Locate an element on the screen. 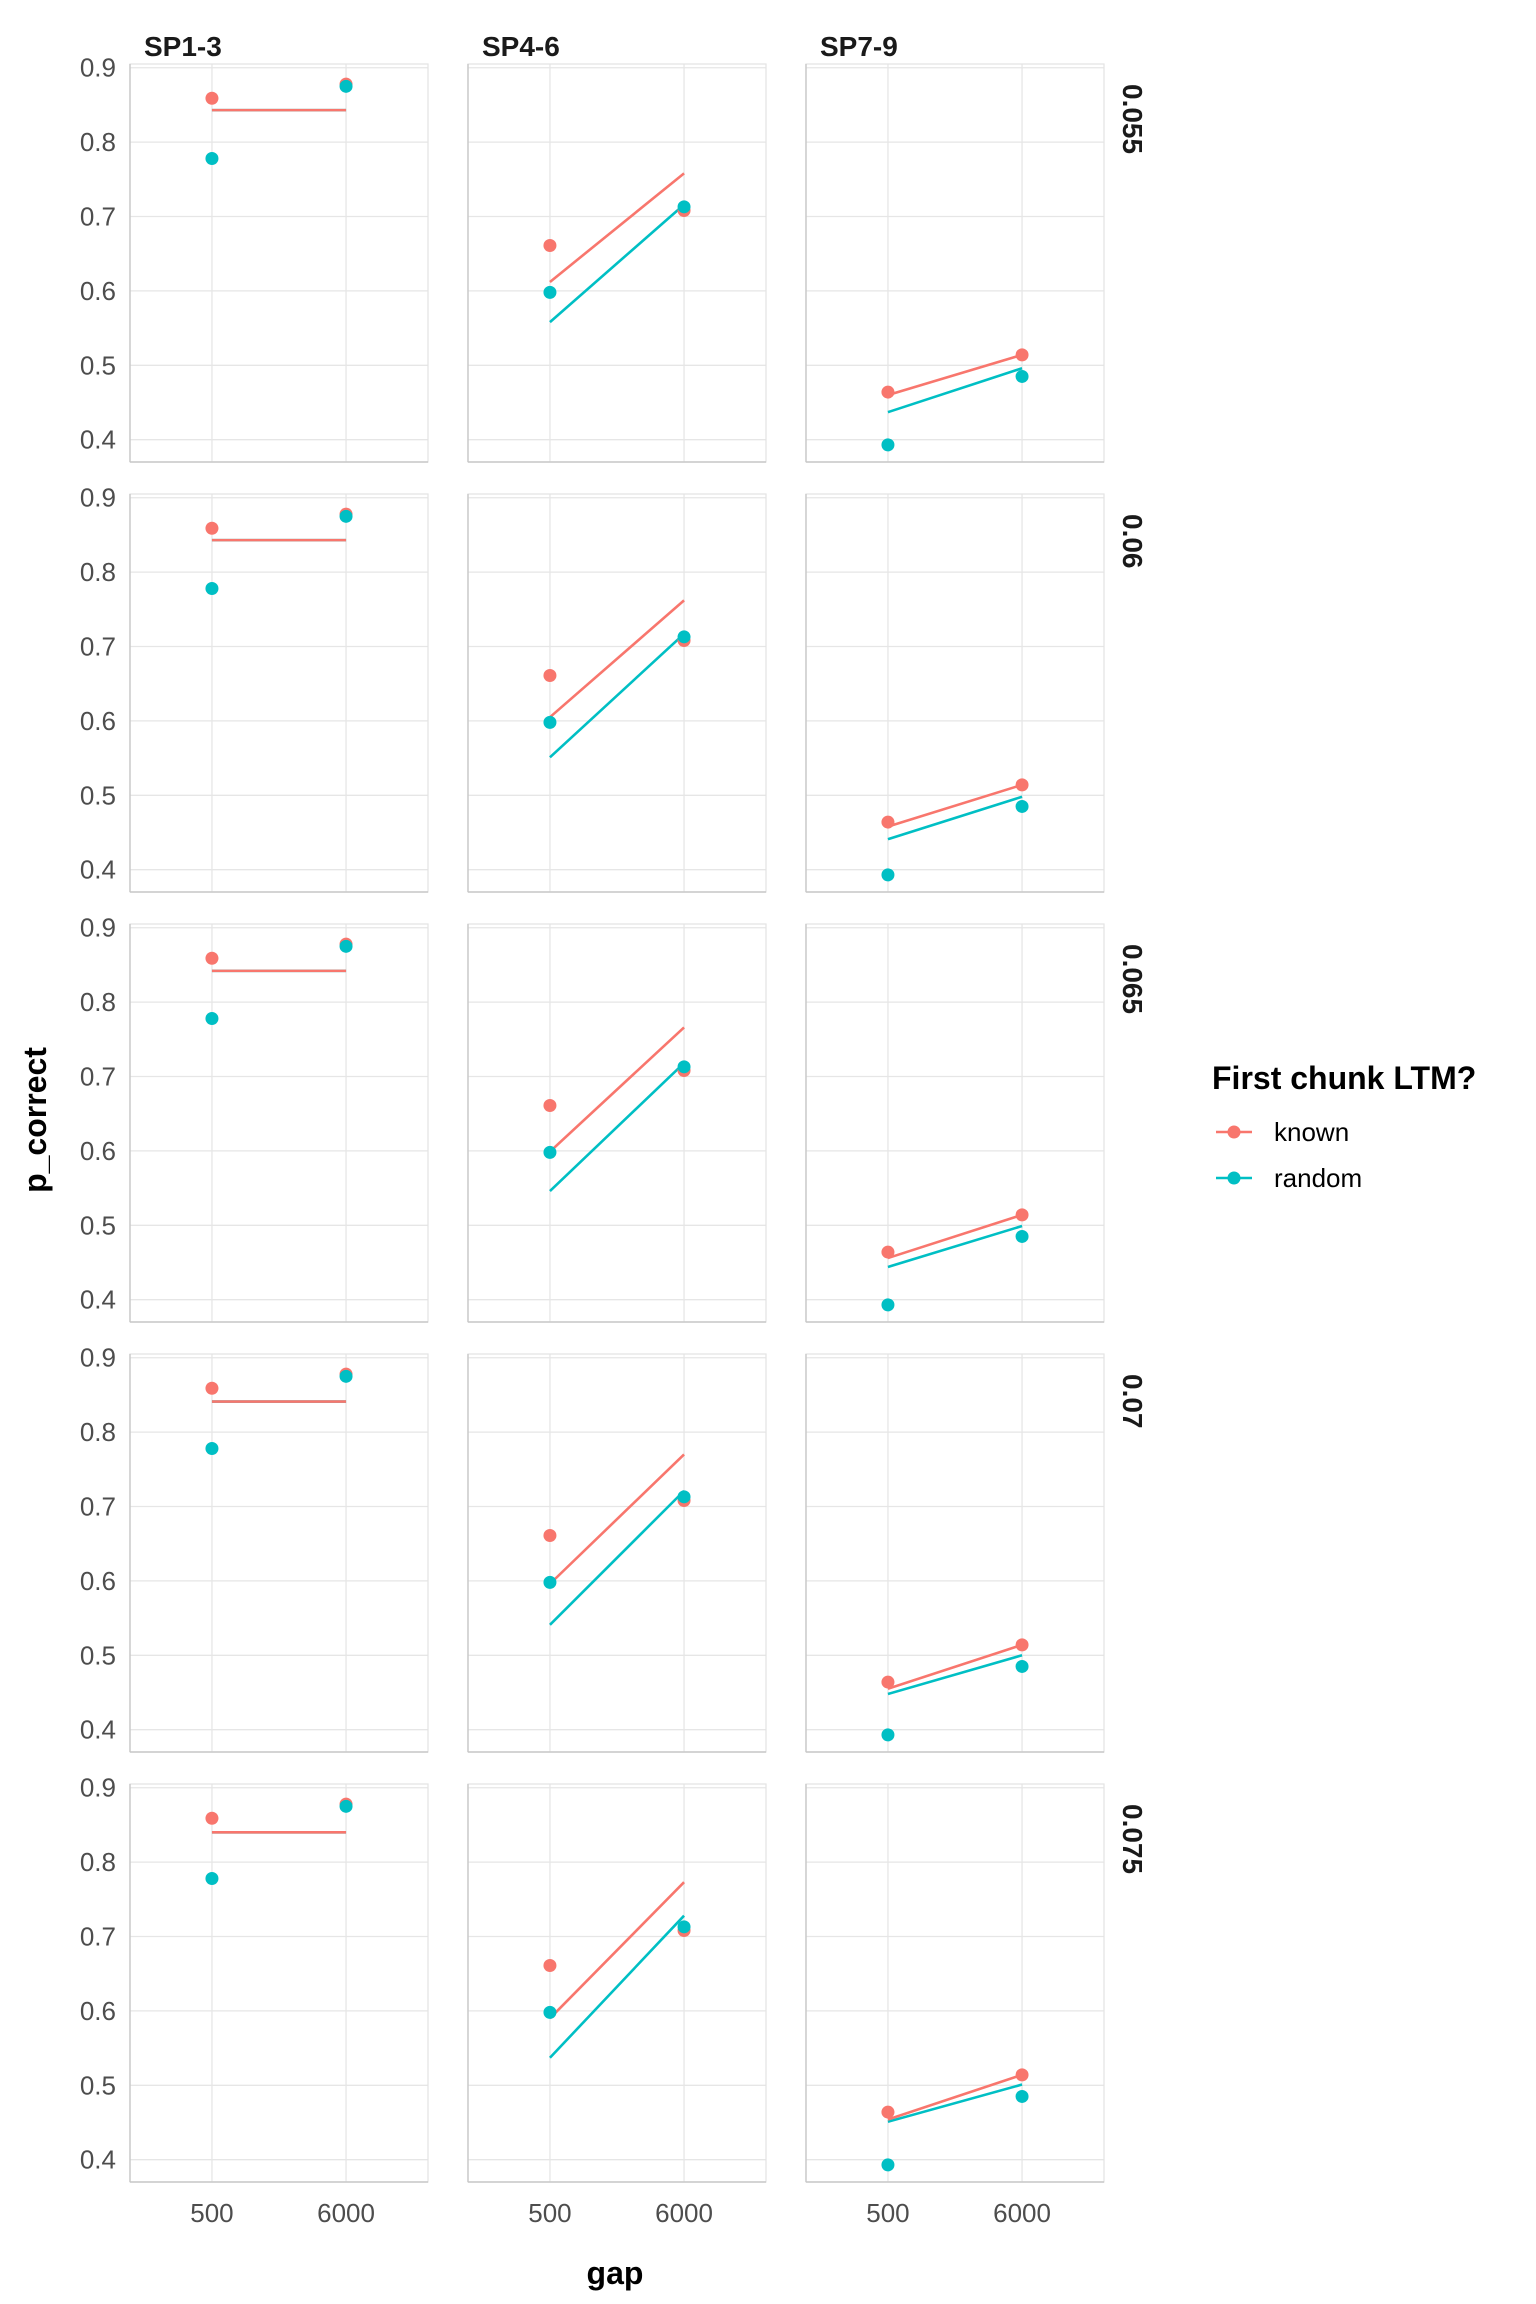 The image size is (1536, 2304). column-strip-label: SP4-6 is located at coordinates (521, 46).